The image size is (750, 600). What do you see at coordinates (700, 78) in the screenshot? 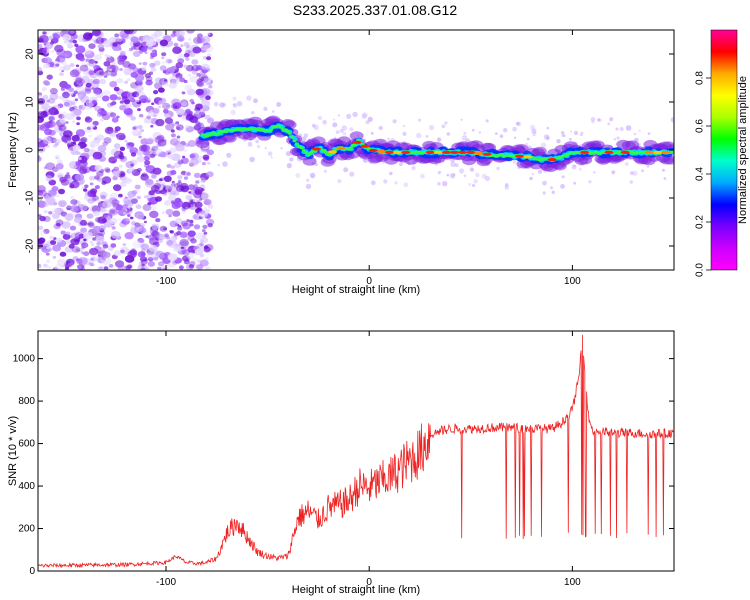
I see `colorbar-tick-label: 0.8` at bounding box center [700, 78].